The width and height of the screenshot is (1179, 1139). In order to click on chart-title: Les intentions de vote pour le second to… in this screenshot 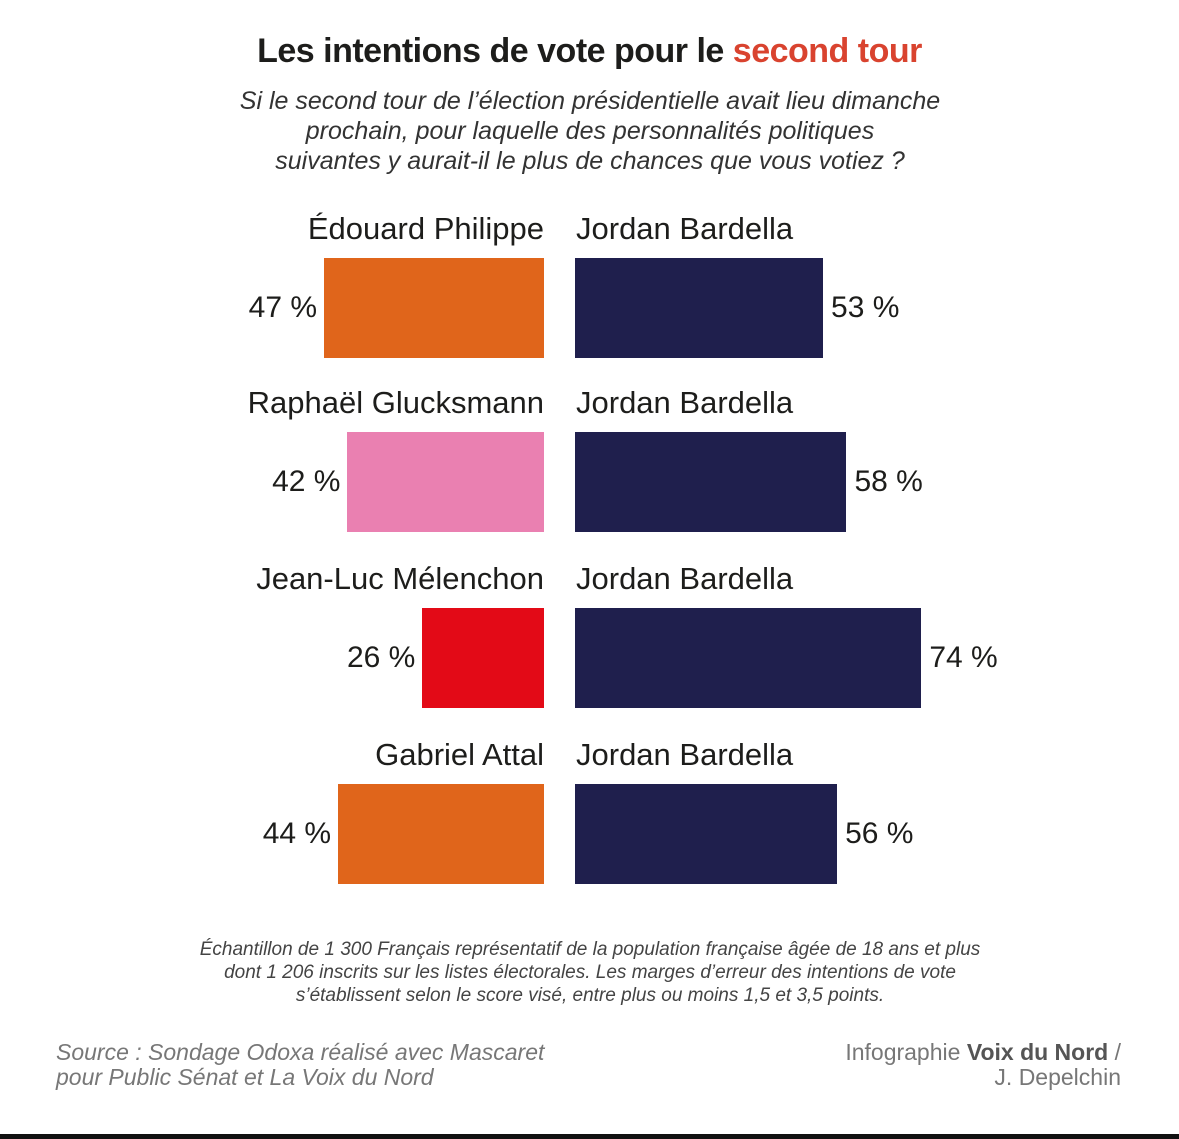, I will do `click(589, 51)`.